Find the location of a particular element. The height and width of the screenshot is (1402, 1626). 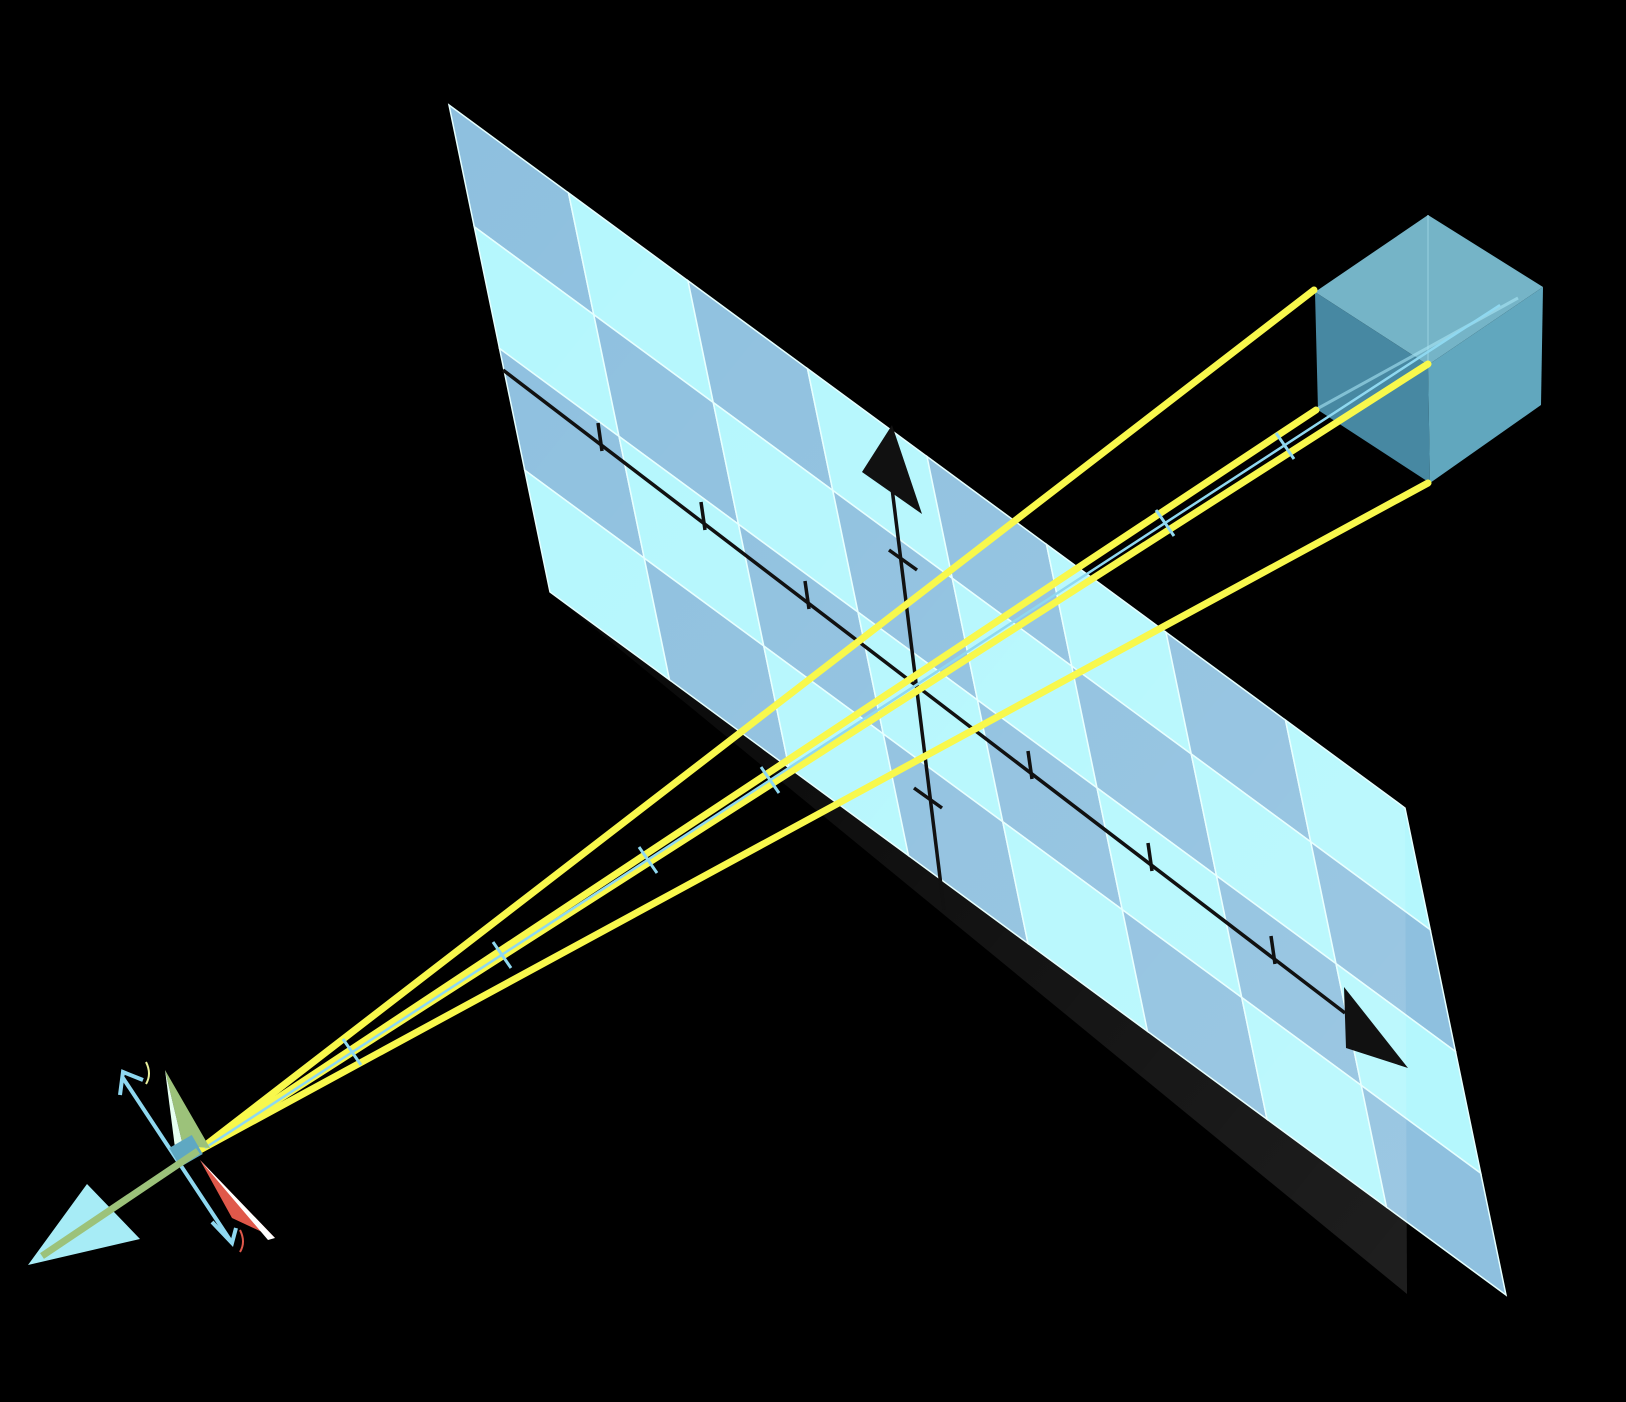

cube-object is located at coordinates (1428, 349).